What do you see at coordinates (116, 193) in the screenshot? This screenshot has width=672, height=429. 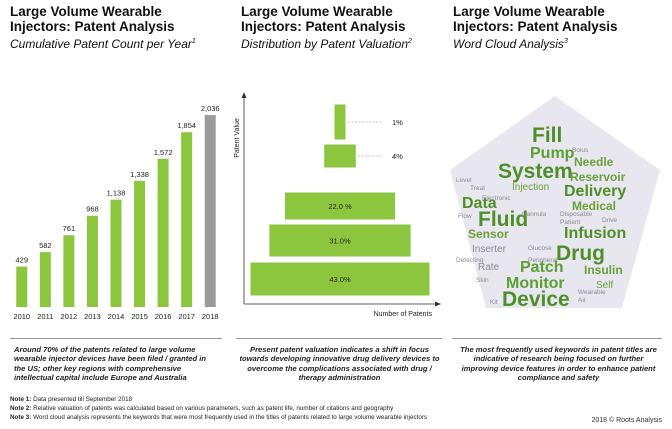 I see `data-label: 1,138` at bounding box center [116, 193].